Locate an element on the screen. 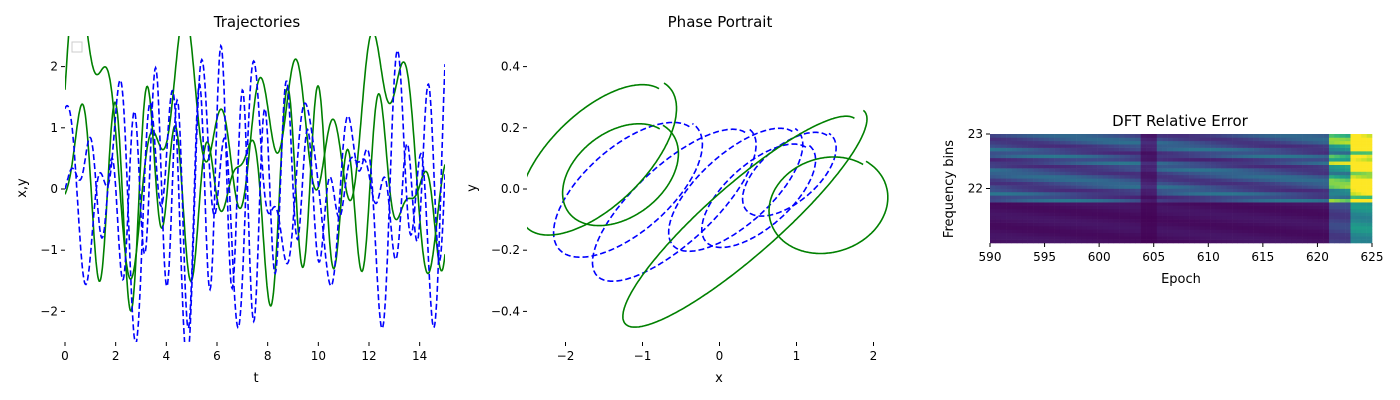  phase-green-loop is located at coordinates (828, 205).